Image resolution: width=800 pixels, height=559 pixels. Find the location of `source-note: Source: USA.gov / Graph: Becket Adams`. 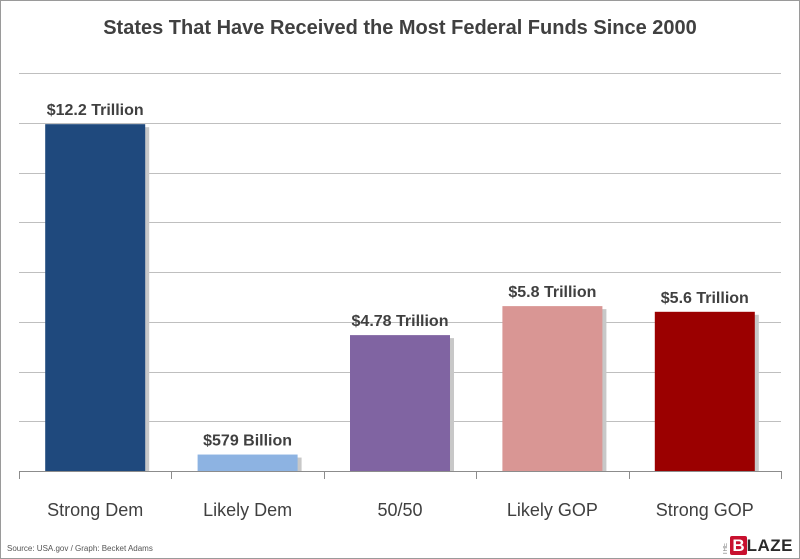

source-note: Source: USA.gov / Graph: Becket Adams is located at coordinates (80, 548).